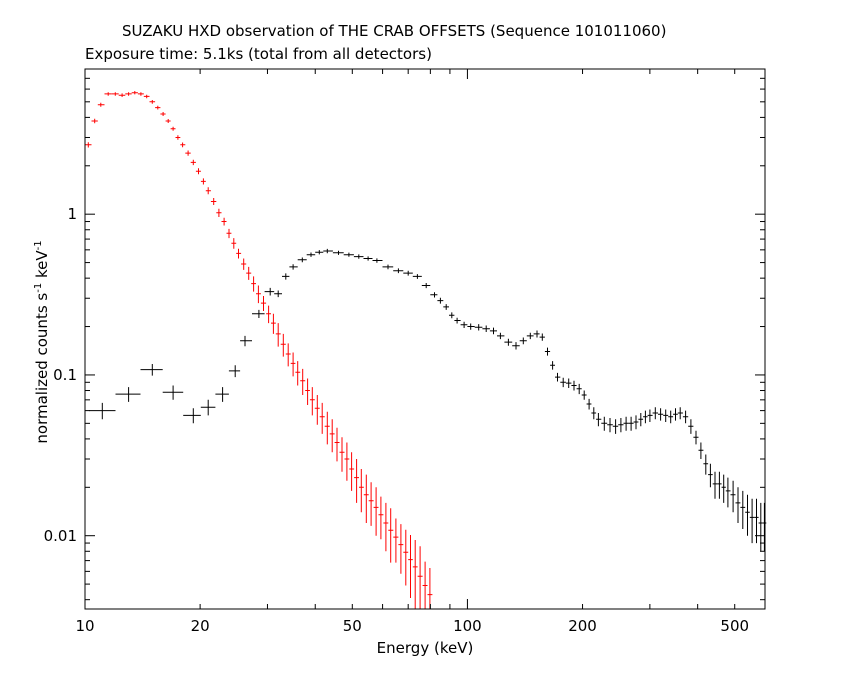 This screenshot has width=850, height=680. What do you see at coordinates (38, 245) in the screenshot?
I see `y-axis-label-exp2: -1` at bounding box center [38, 245].